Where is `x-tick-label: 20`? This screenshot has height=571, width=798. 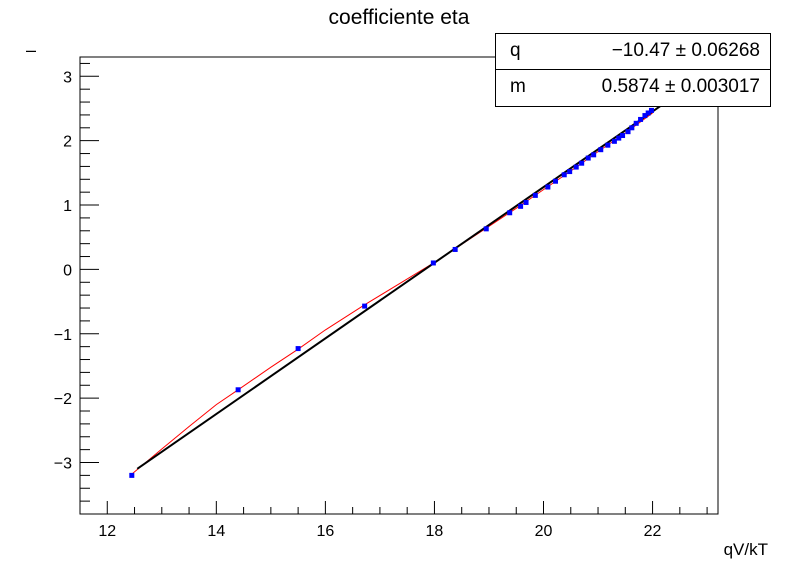
x-tick-label: 20 is located at coordinates (544, 531).